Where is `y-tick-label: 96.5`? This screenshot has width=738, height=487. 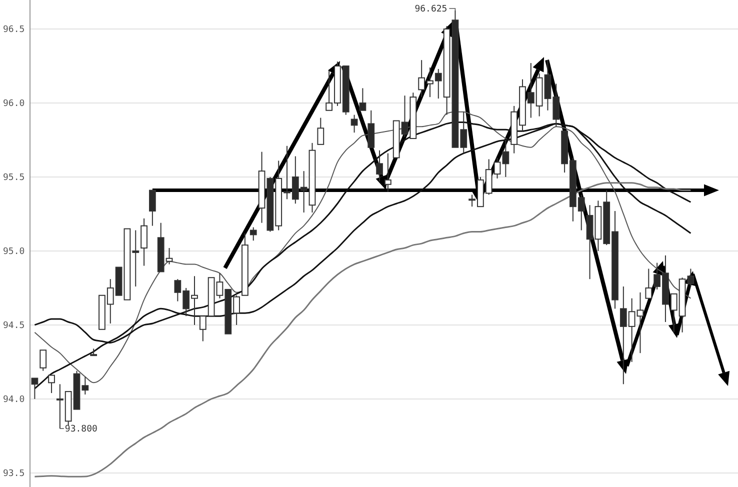 y-tick-label: 96.5 is located at coordinates (14, 30).